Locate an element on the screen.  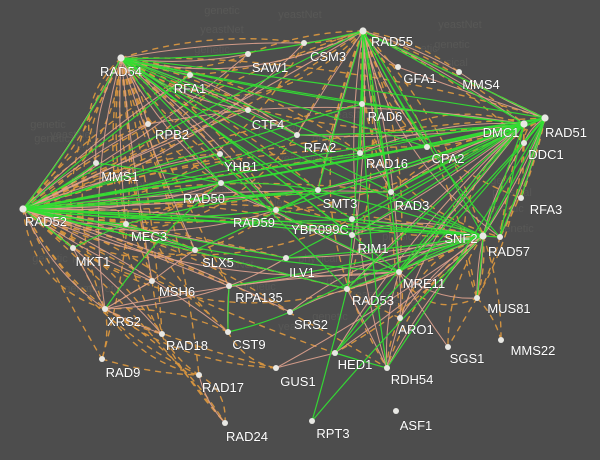
node-label-srs2: SRS2 is located at coordinates (311, 325).